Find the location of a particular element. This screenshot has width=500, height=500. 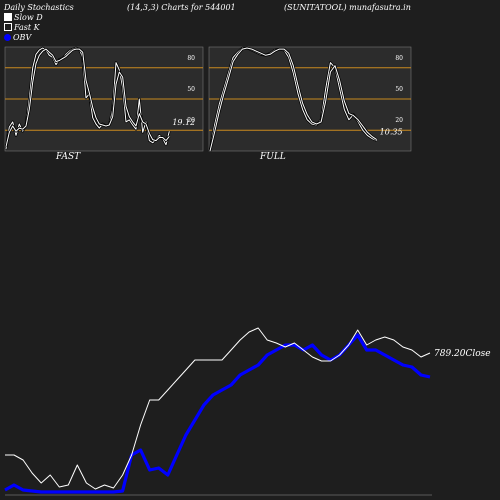

legend-obv: OBV is located at coordinates (17, 37).